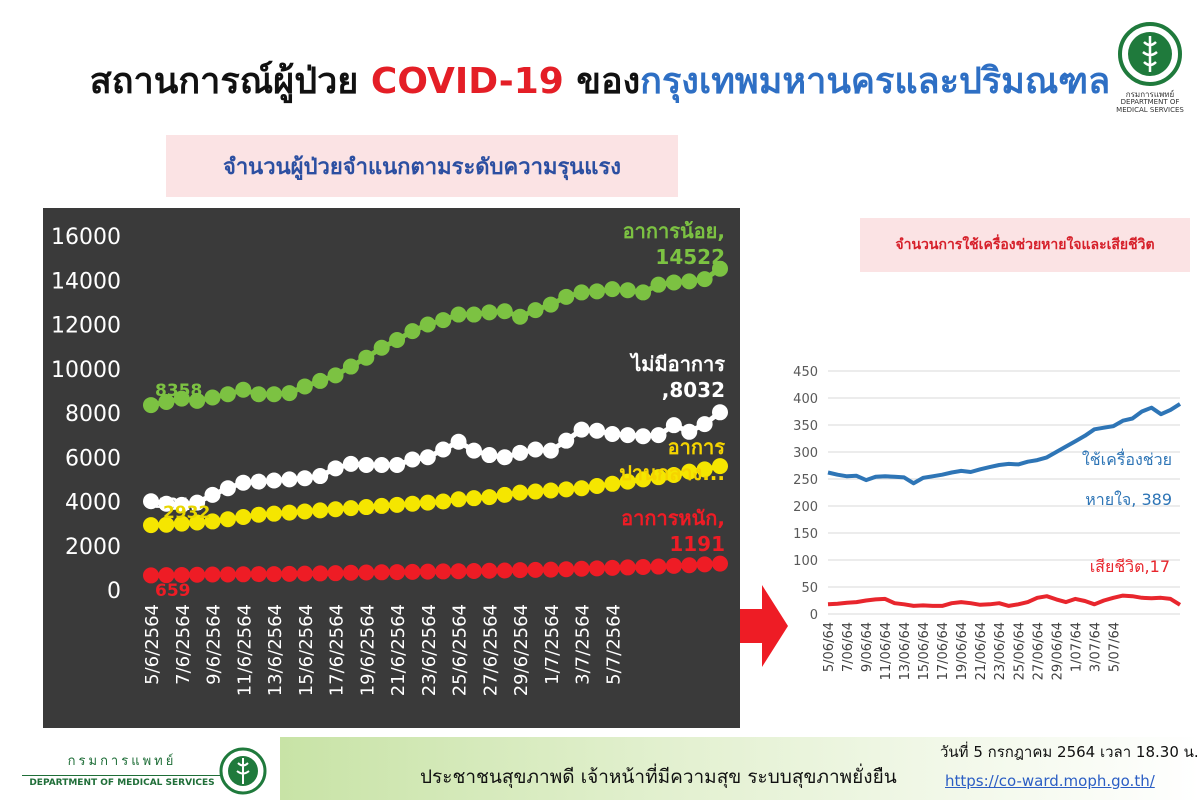  What do you see at coordinates (805, 534) in the screenshot?
I see `y-tick-label: 150` at bounding box center [805, 534].